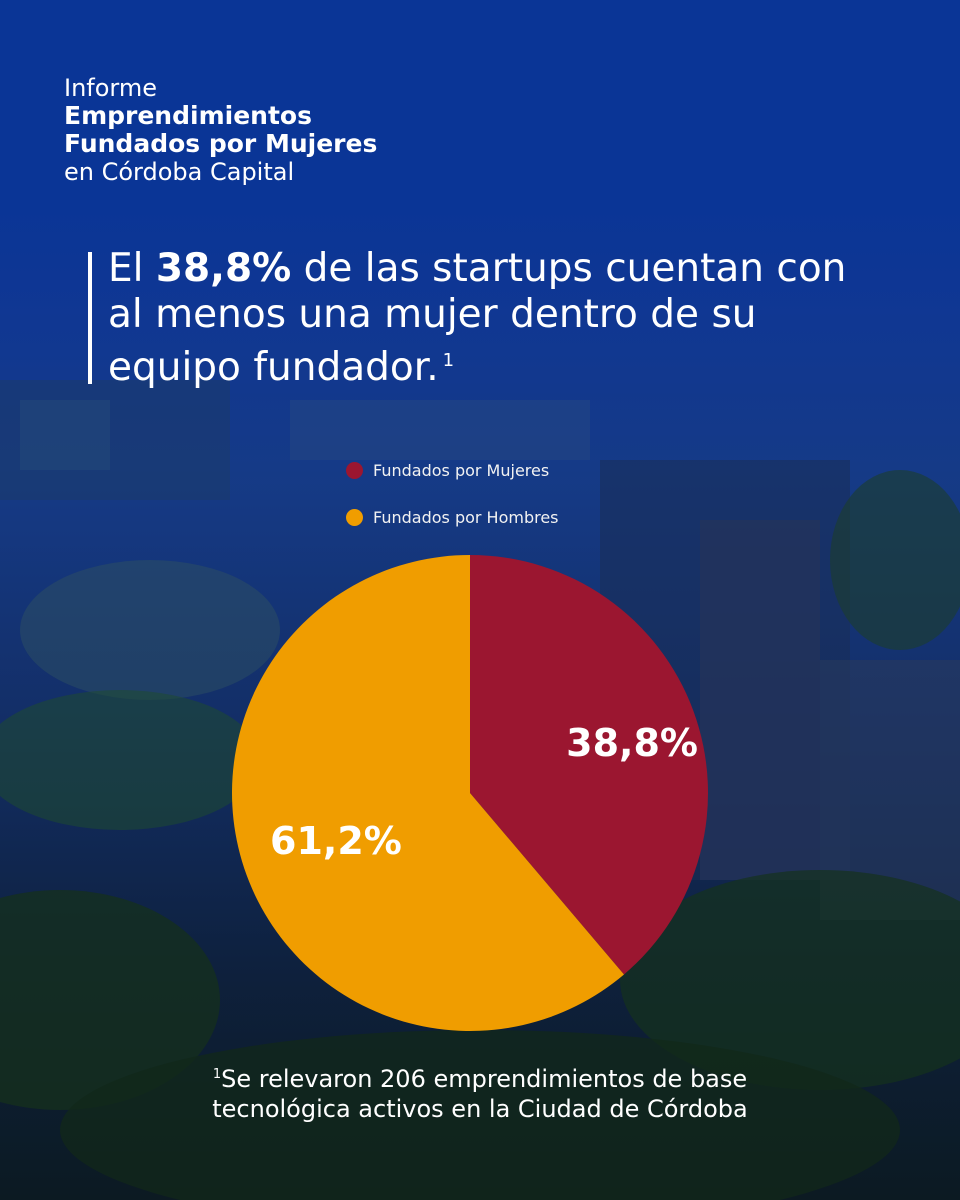 The image size is (960, 1200). I want to click on legend-item-men: Fundados por Hombres, so click(452, 517).